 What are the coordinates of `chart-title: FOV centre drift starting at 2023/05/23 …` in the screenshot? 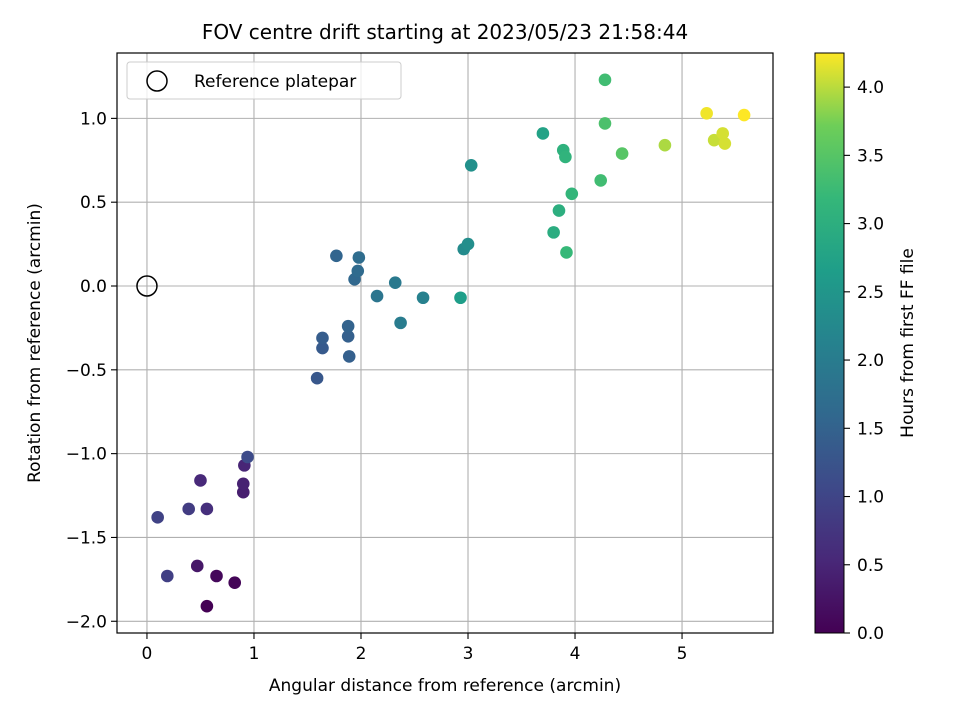 It's located at (445, 32).